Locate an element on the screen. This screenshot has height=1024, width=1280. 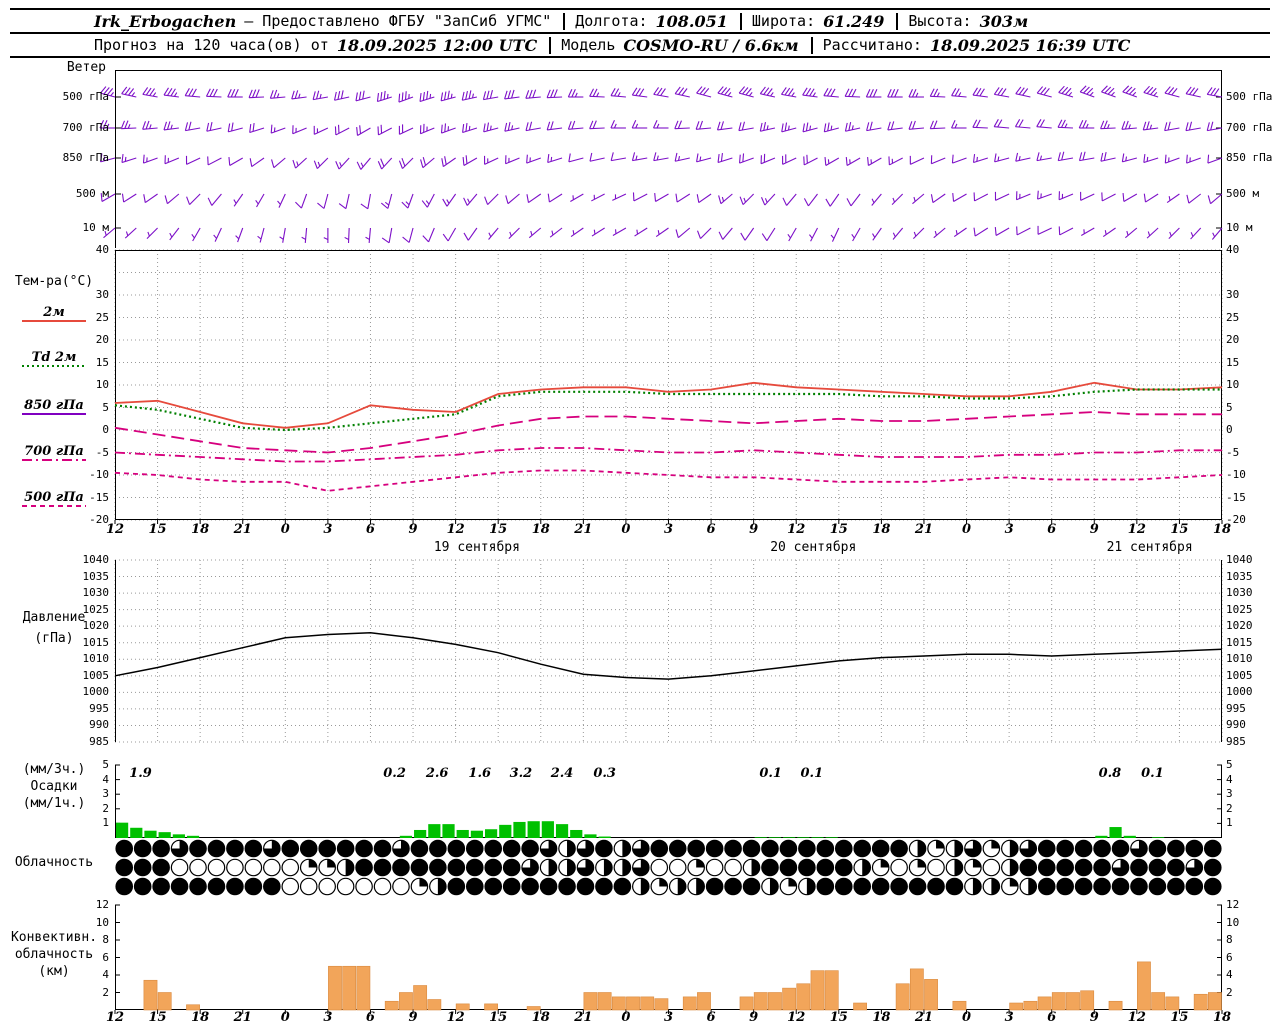
temp-y-tick: 0 is located at coordinates (1229, 429).